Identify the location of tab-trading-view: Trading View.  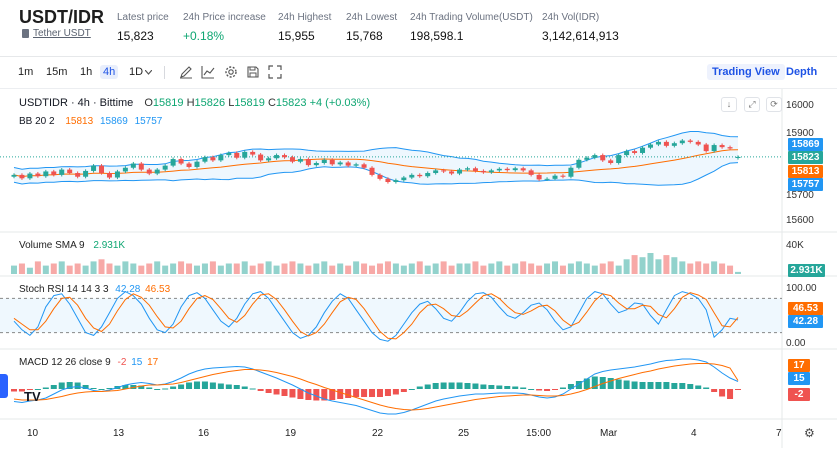
(746, 72).